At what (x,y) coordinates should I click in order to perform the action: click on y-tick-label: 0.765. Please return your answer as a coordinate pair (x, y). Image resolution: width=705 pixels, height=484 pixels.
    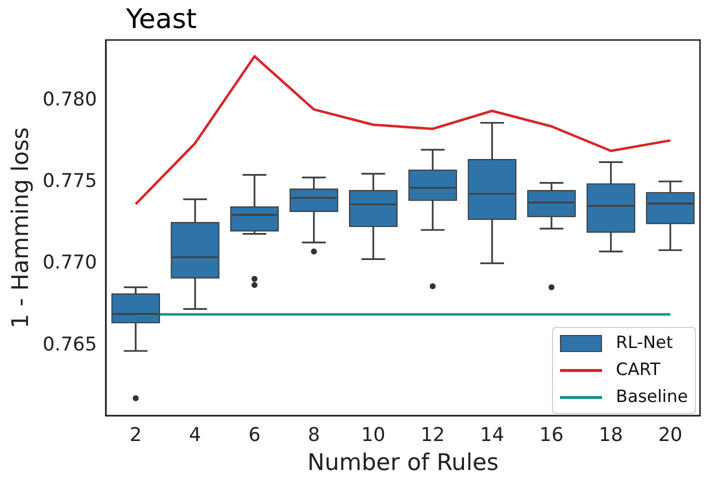
    Looking at the image, I should click on (69, 344).